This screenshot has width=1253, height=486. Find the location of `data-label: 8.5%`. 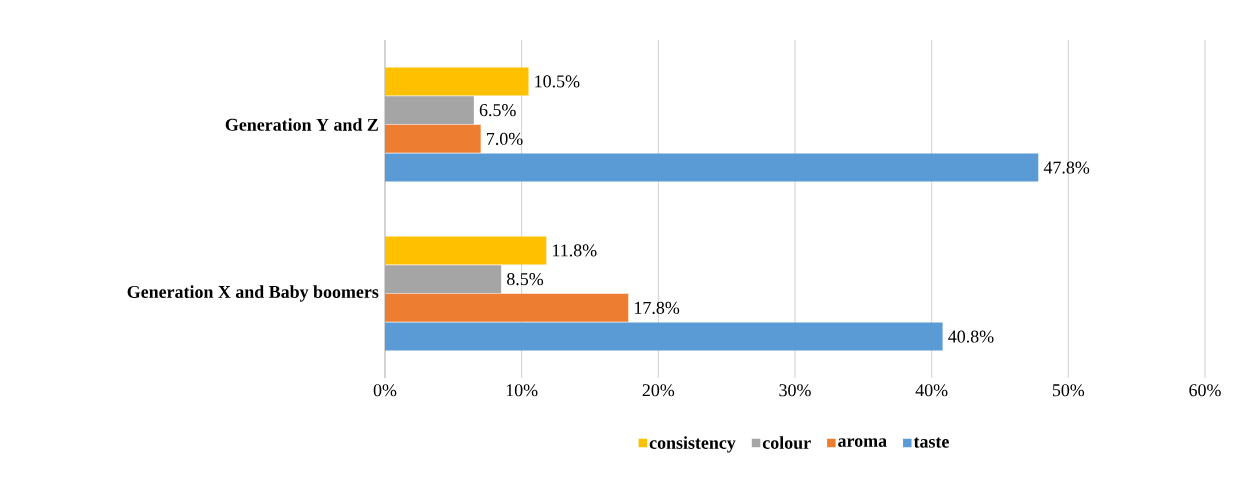

data-label: 8.5% is located at coordinates (525, 279).